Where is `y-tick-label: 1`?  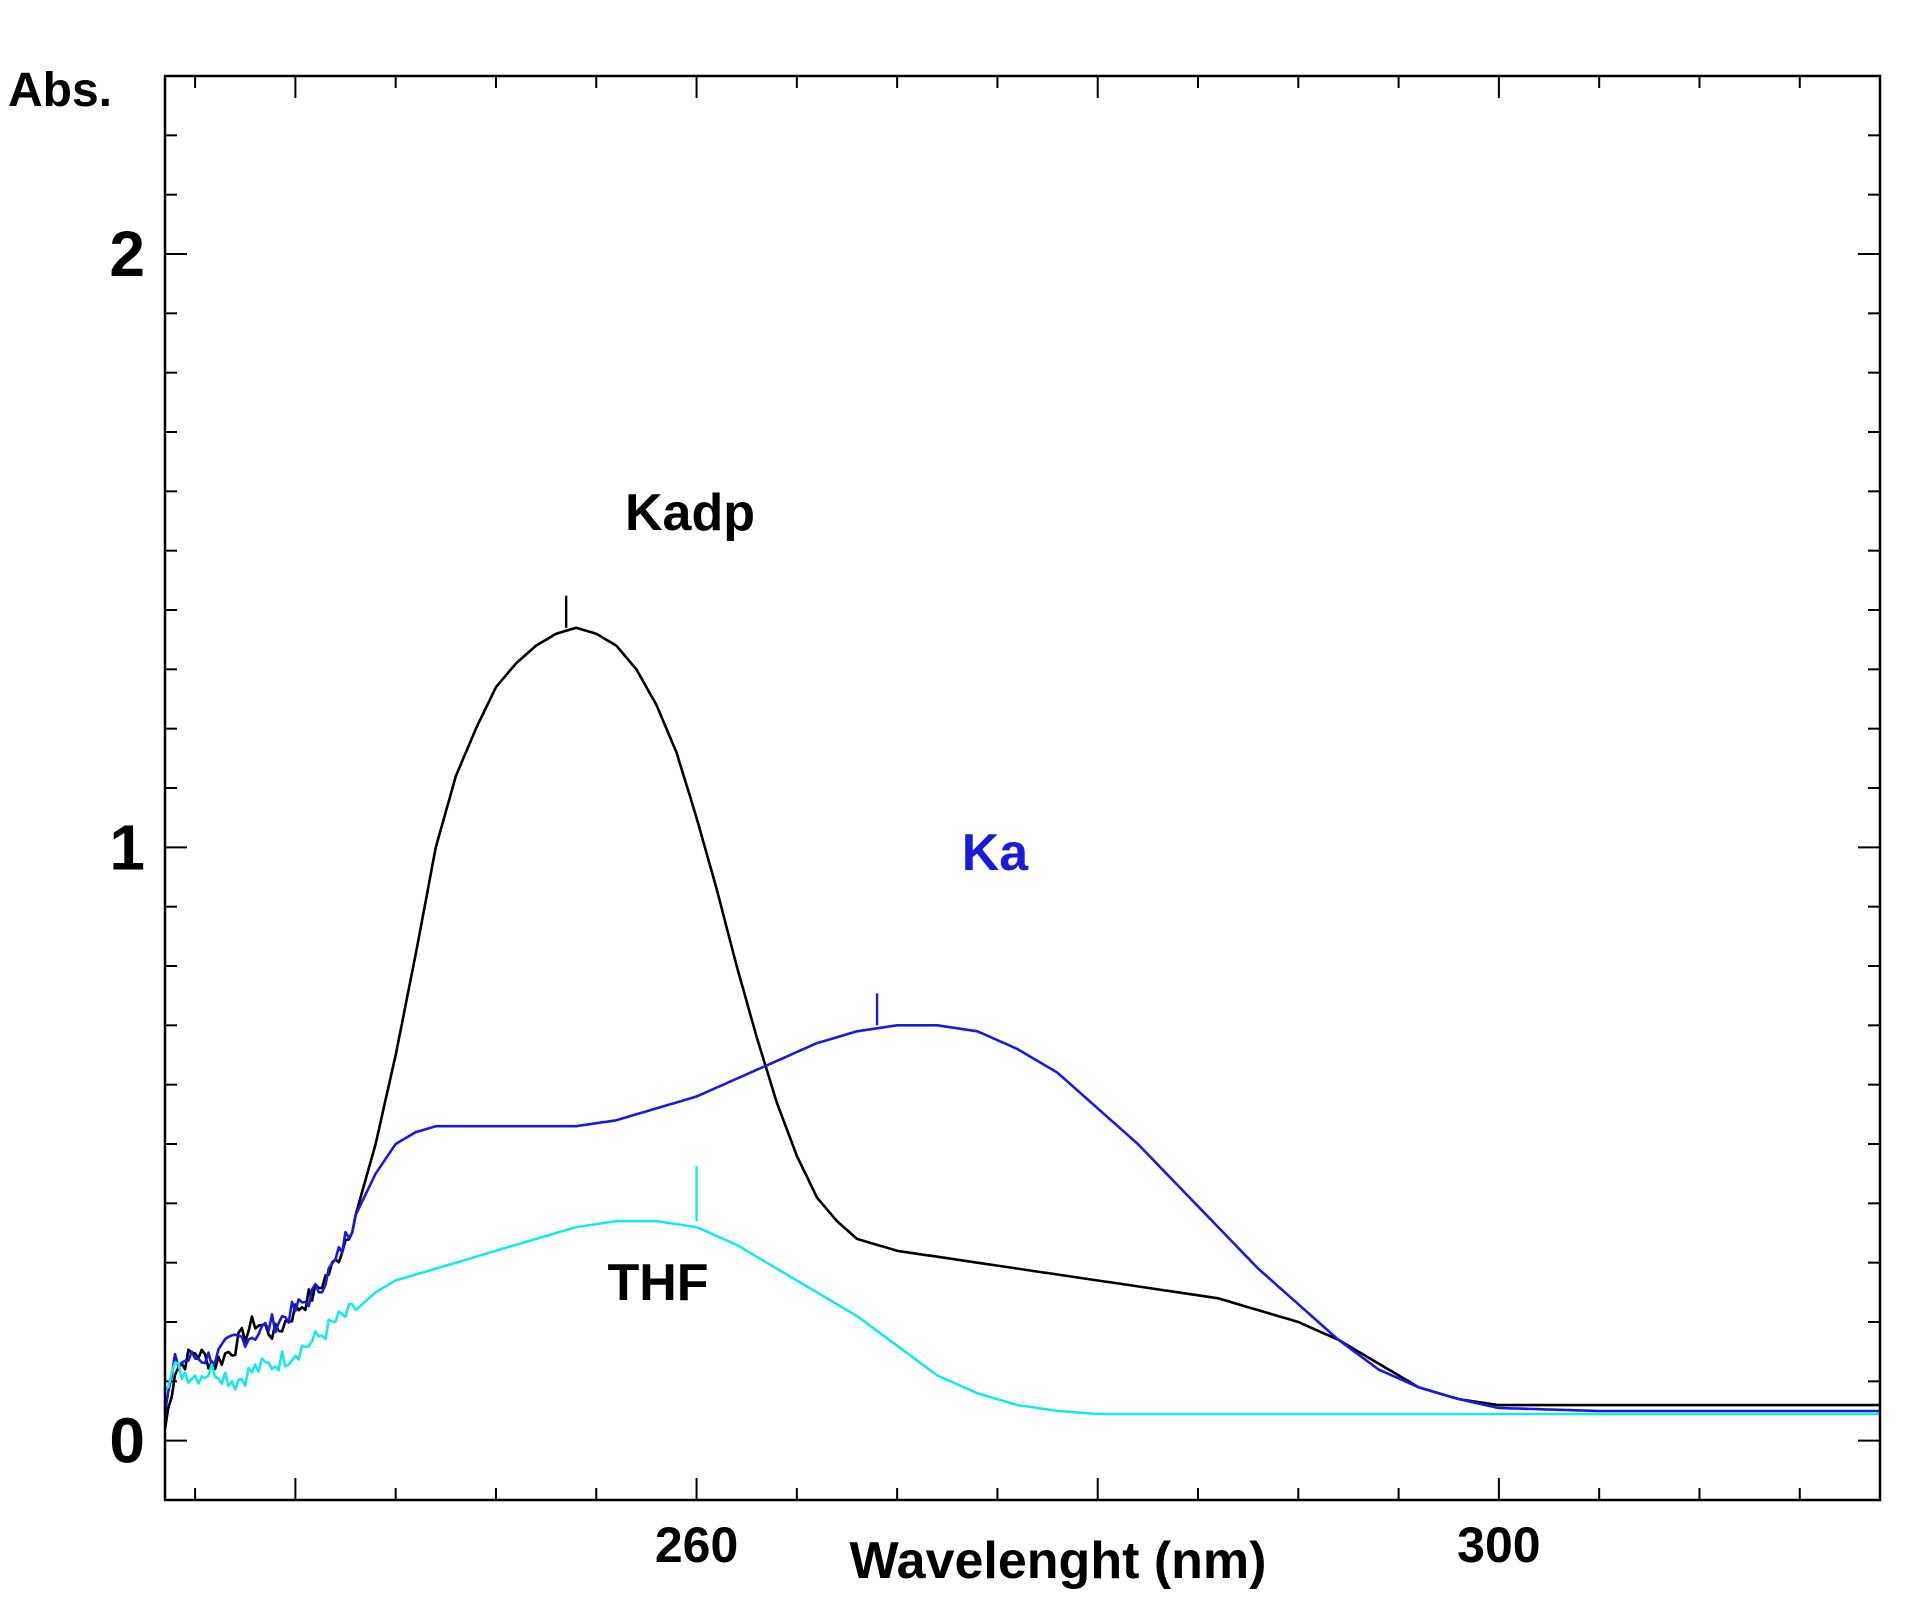 y-tick-label: 1 is located at coordinates (127, 847).